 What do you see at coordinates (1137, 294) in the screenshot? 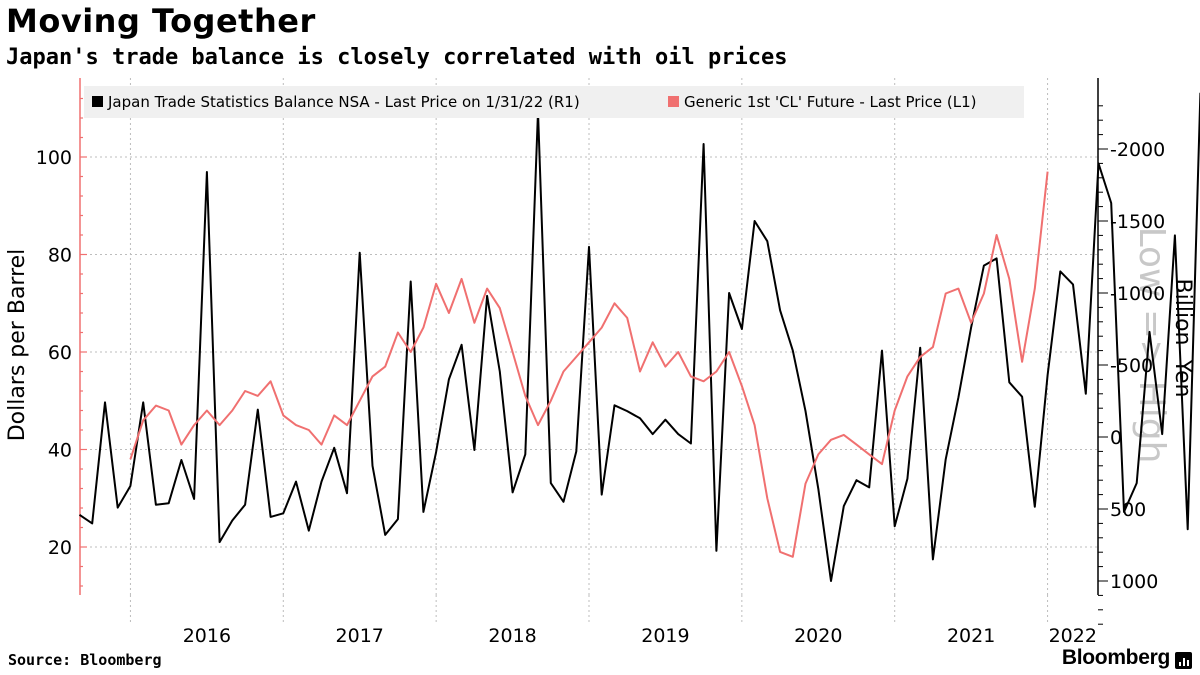
I see `right-axis-tick-label: -1000` at bounding box center [1137, 294].